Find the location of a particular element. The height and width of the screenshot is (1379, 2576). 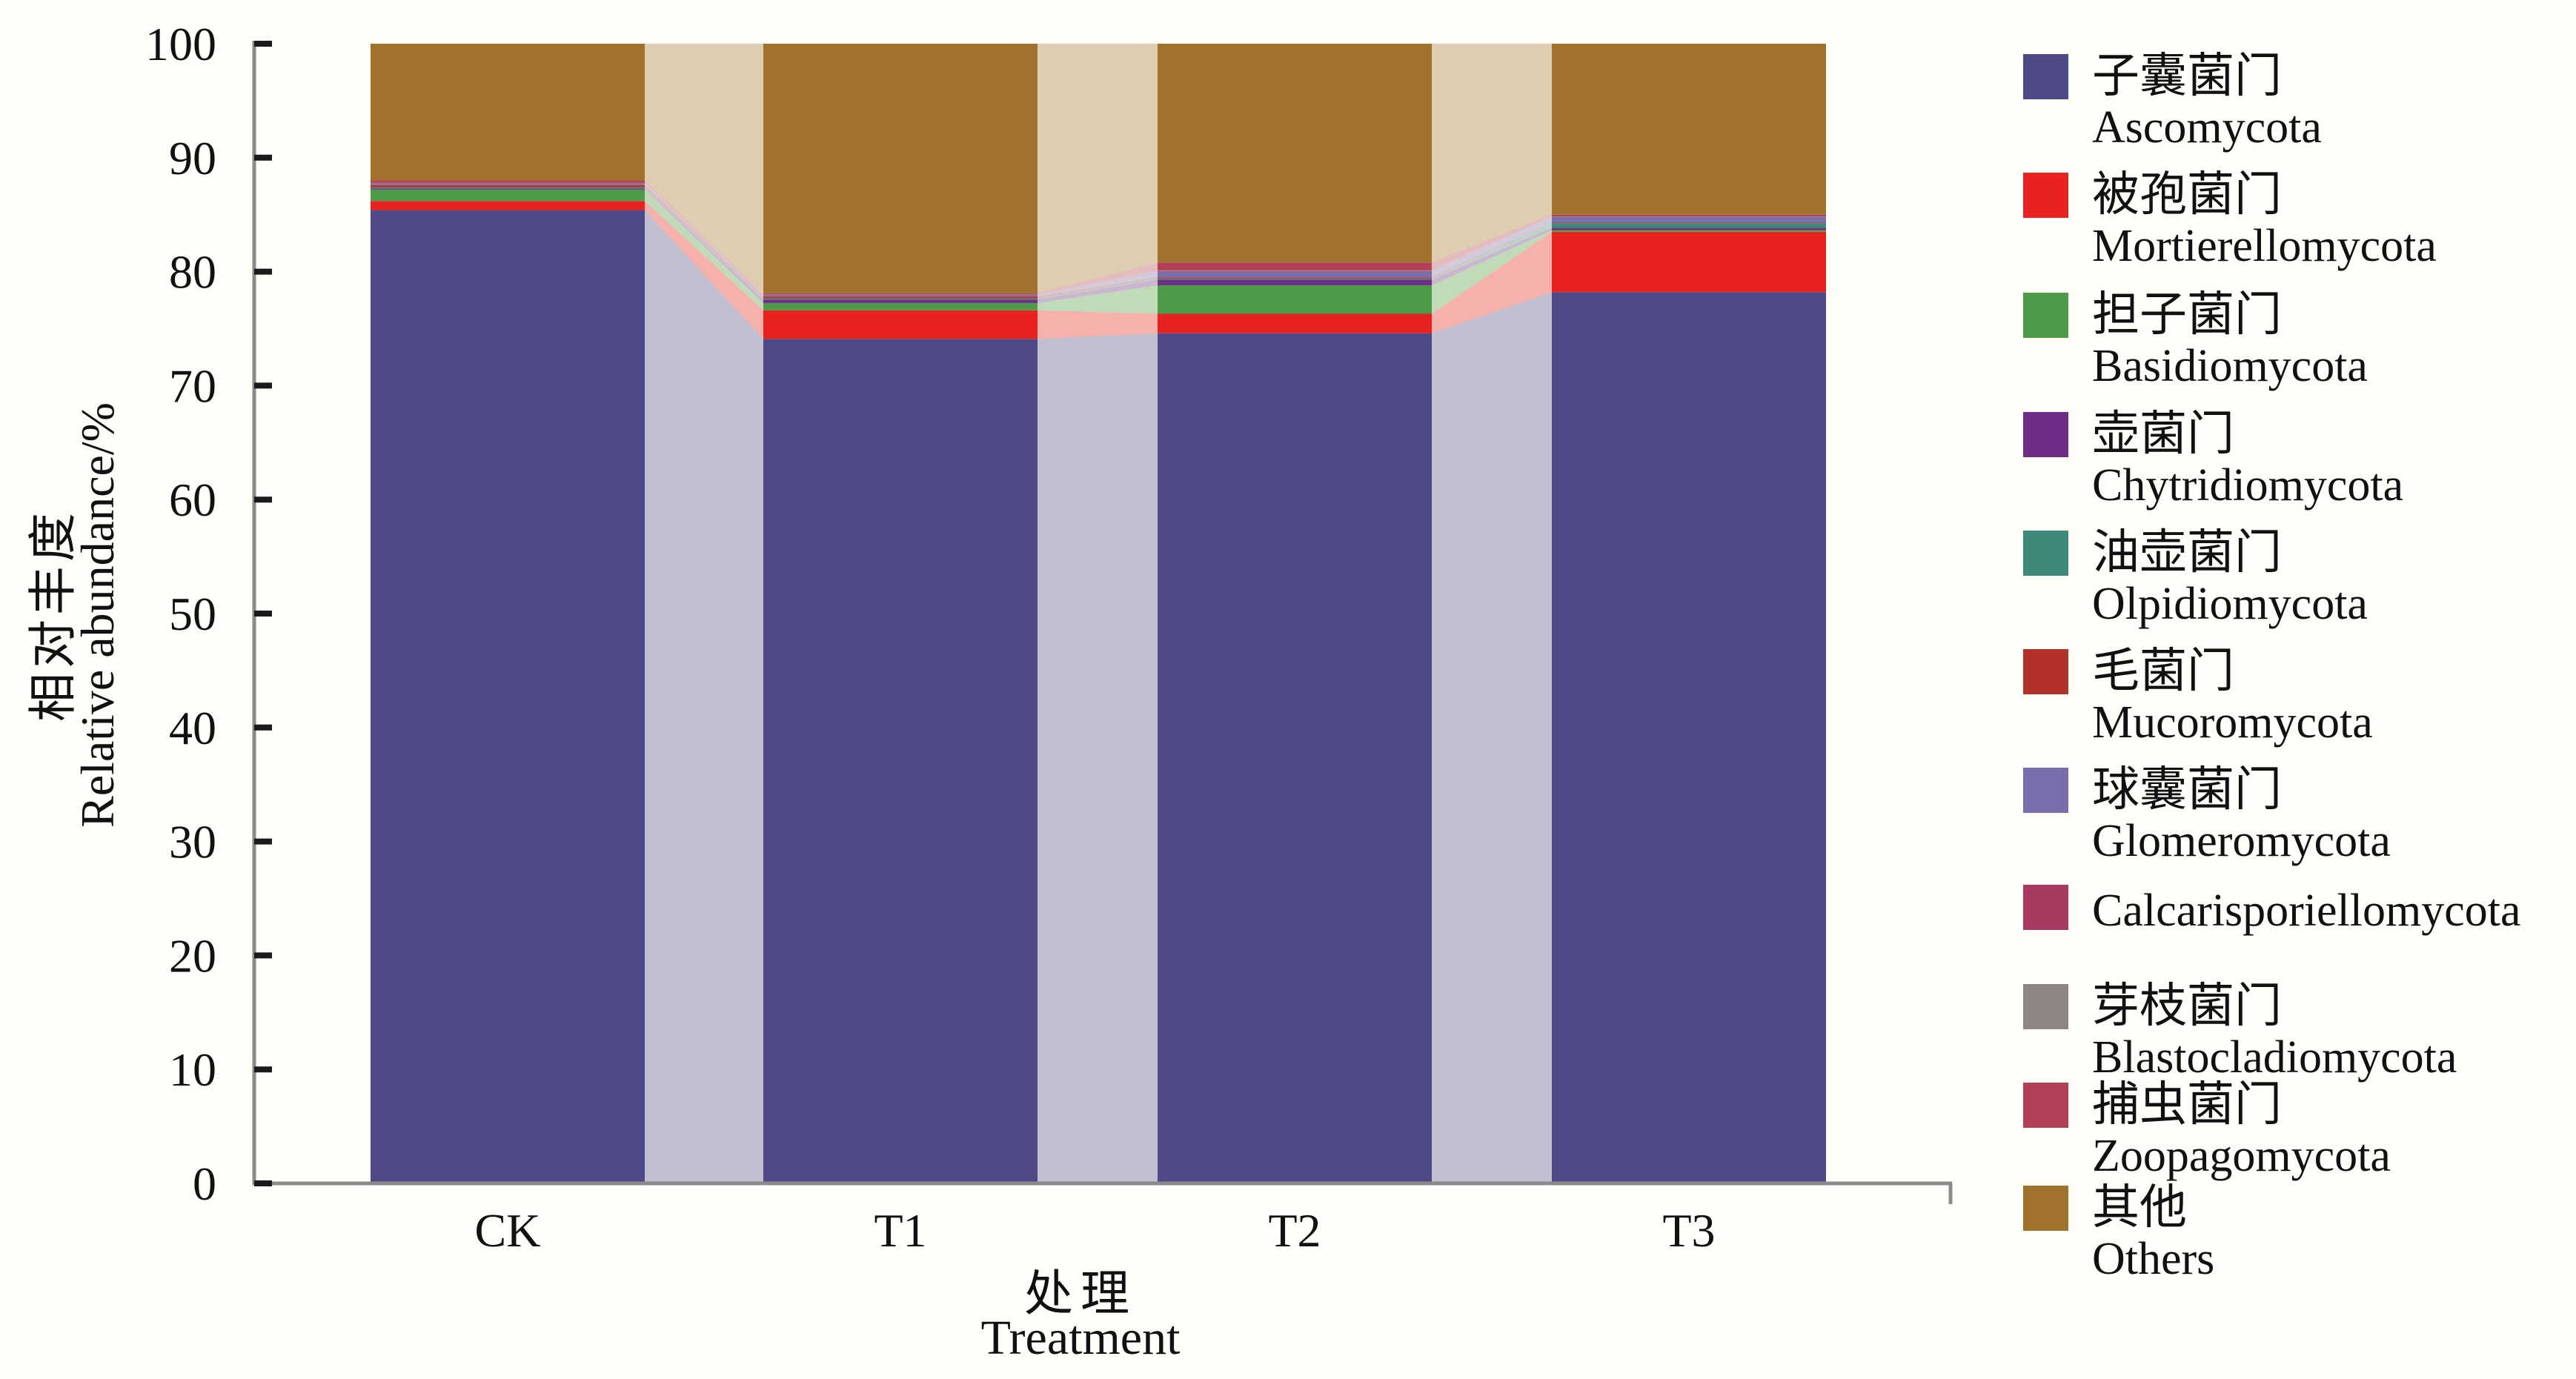

legend-swatch-Others is located at coordinates (2045, 1208).